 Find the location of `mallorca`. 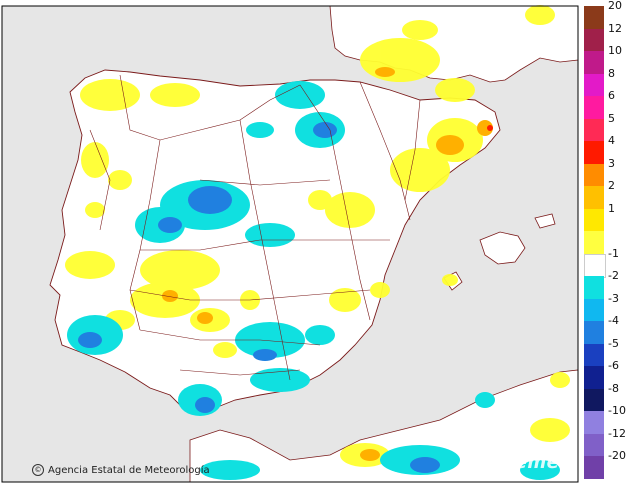

mallorca is located at coordinates (502, 248).